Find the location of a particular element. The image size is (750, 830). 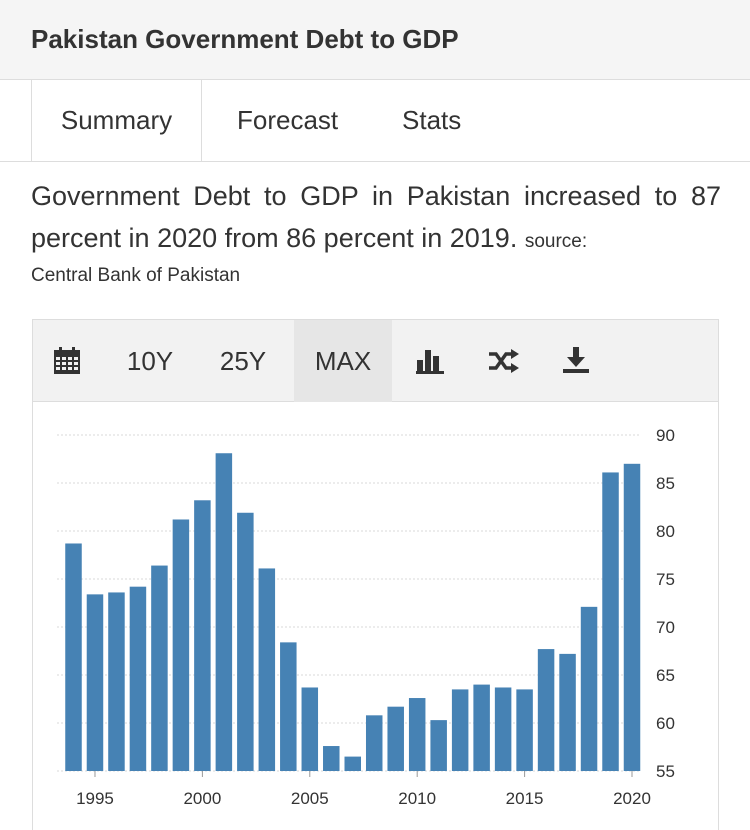

bar-1997 is located at coordinates (138, 678).